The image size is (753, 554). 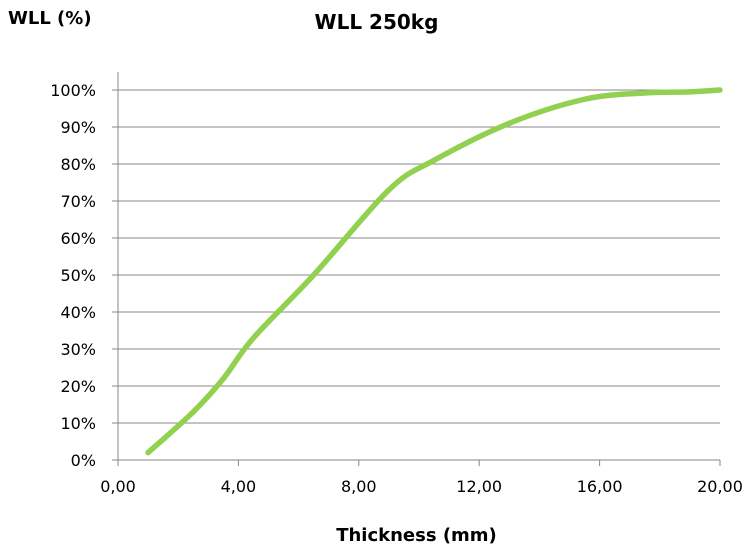 I want to click on y-tick-label: 40%, so click(x=78, y=312).